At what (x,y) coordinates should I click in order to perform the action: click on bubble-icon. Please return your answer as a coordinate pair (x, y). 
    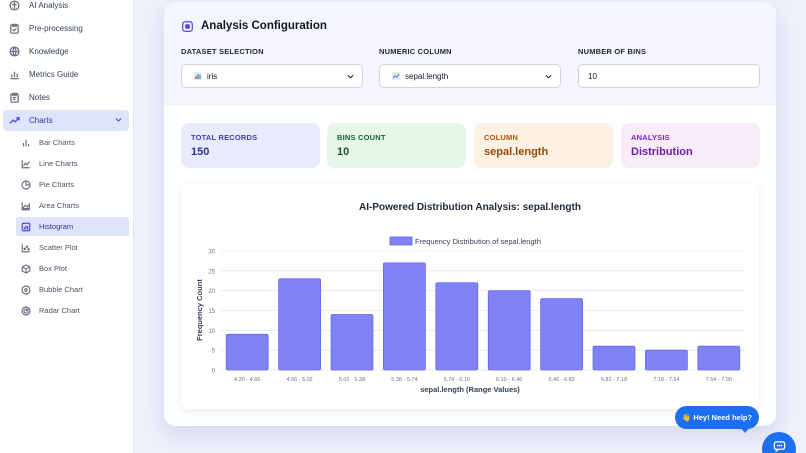
    Looking at the image, I should click on (26, 289).